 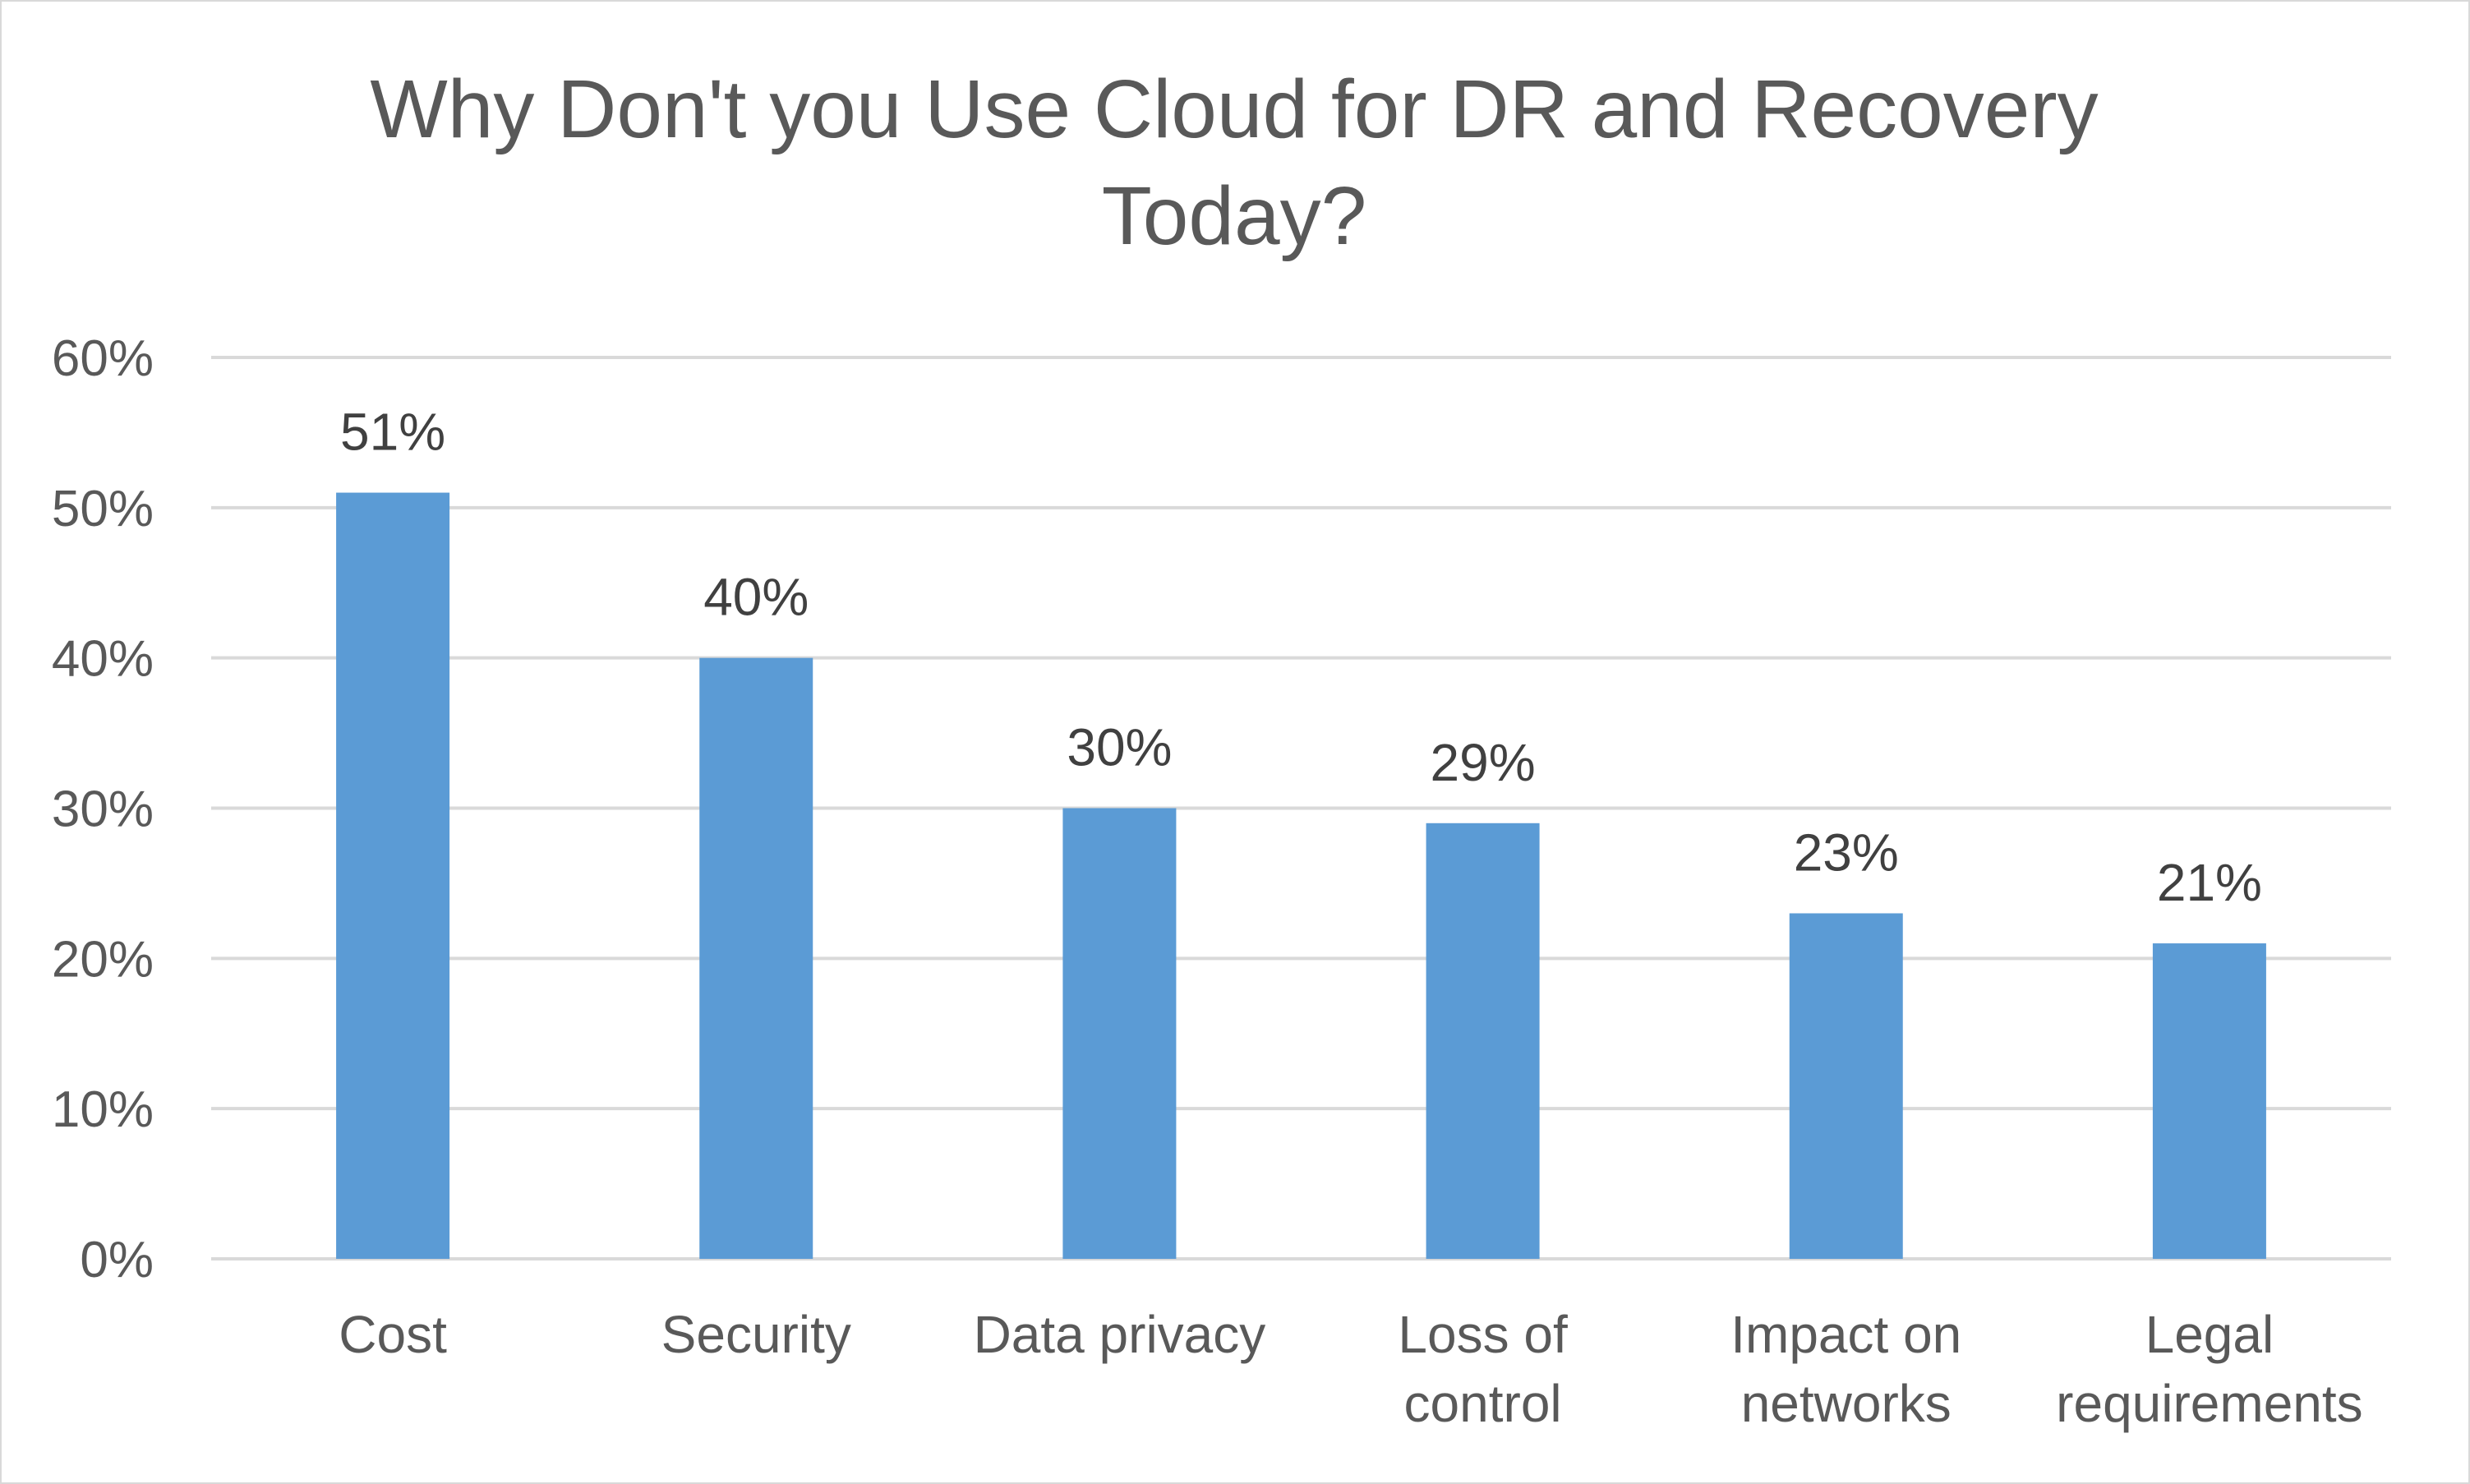 What do you see at coordinates (1119, 748) in the screenshot?
I see `data-label: 30%` at bounding box center [1119, 748].